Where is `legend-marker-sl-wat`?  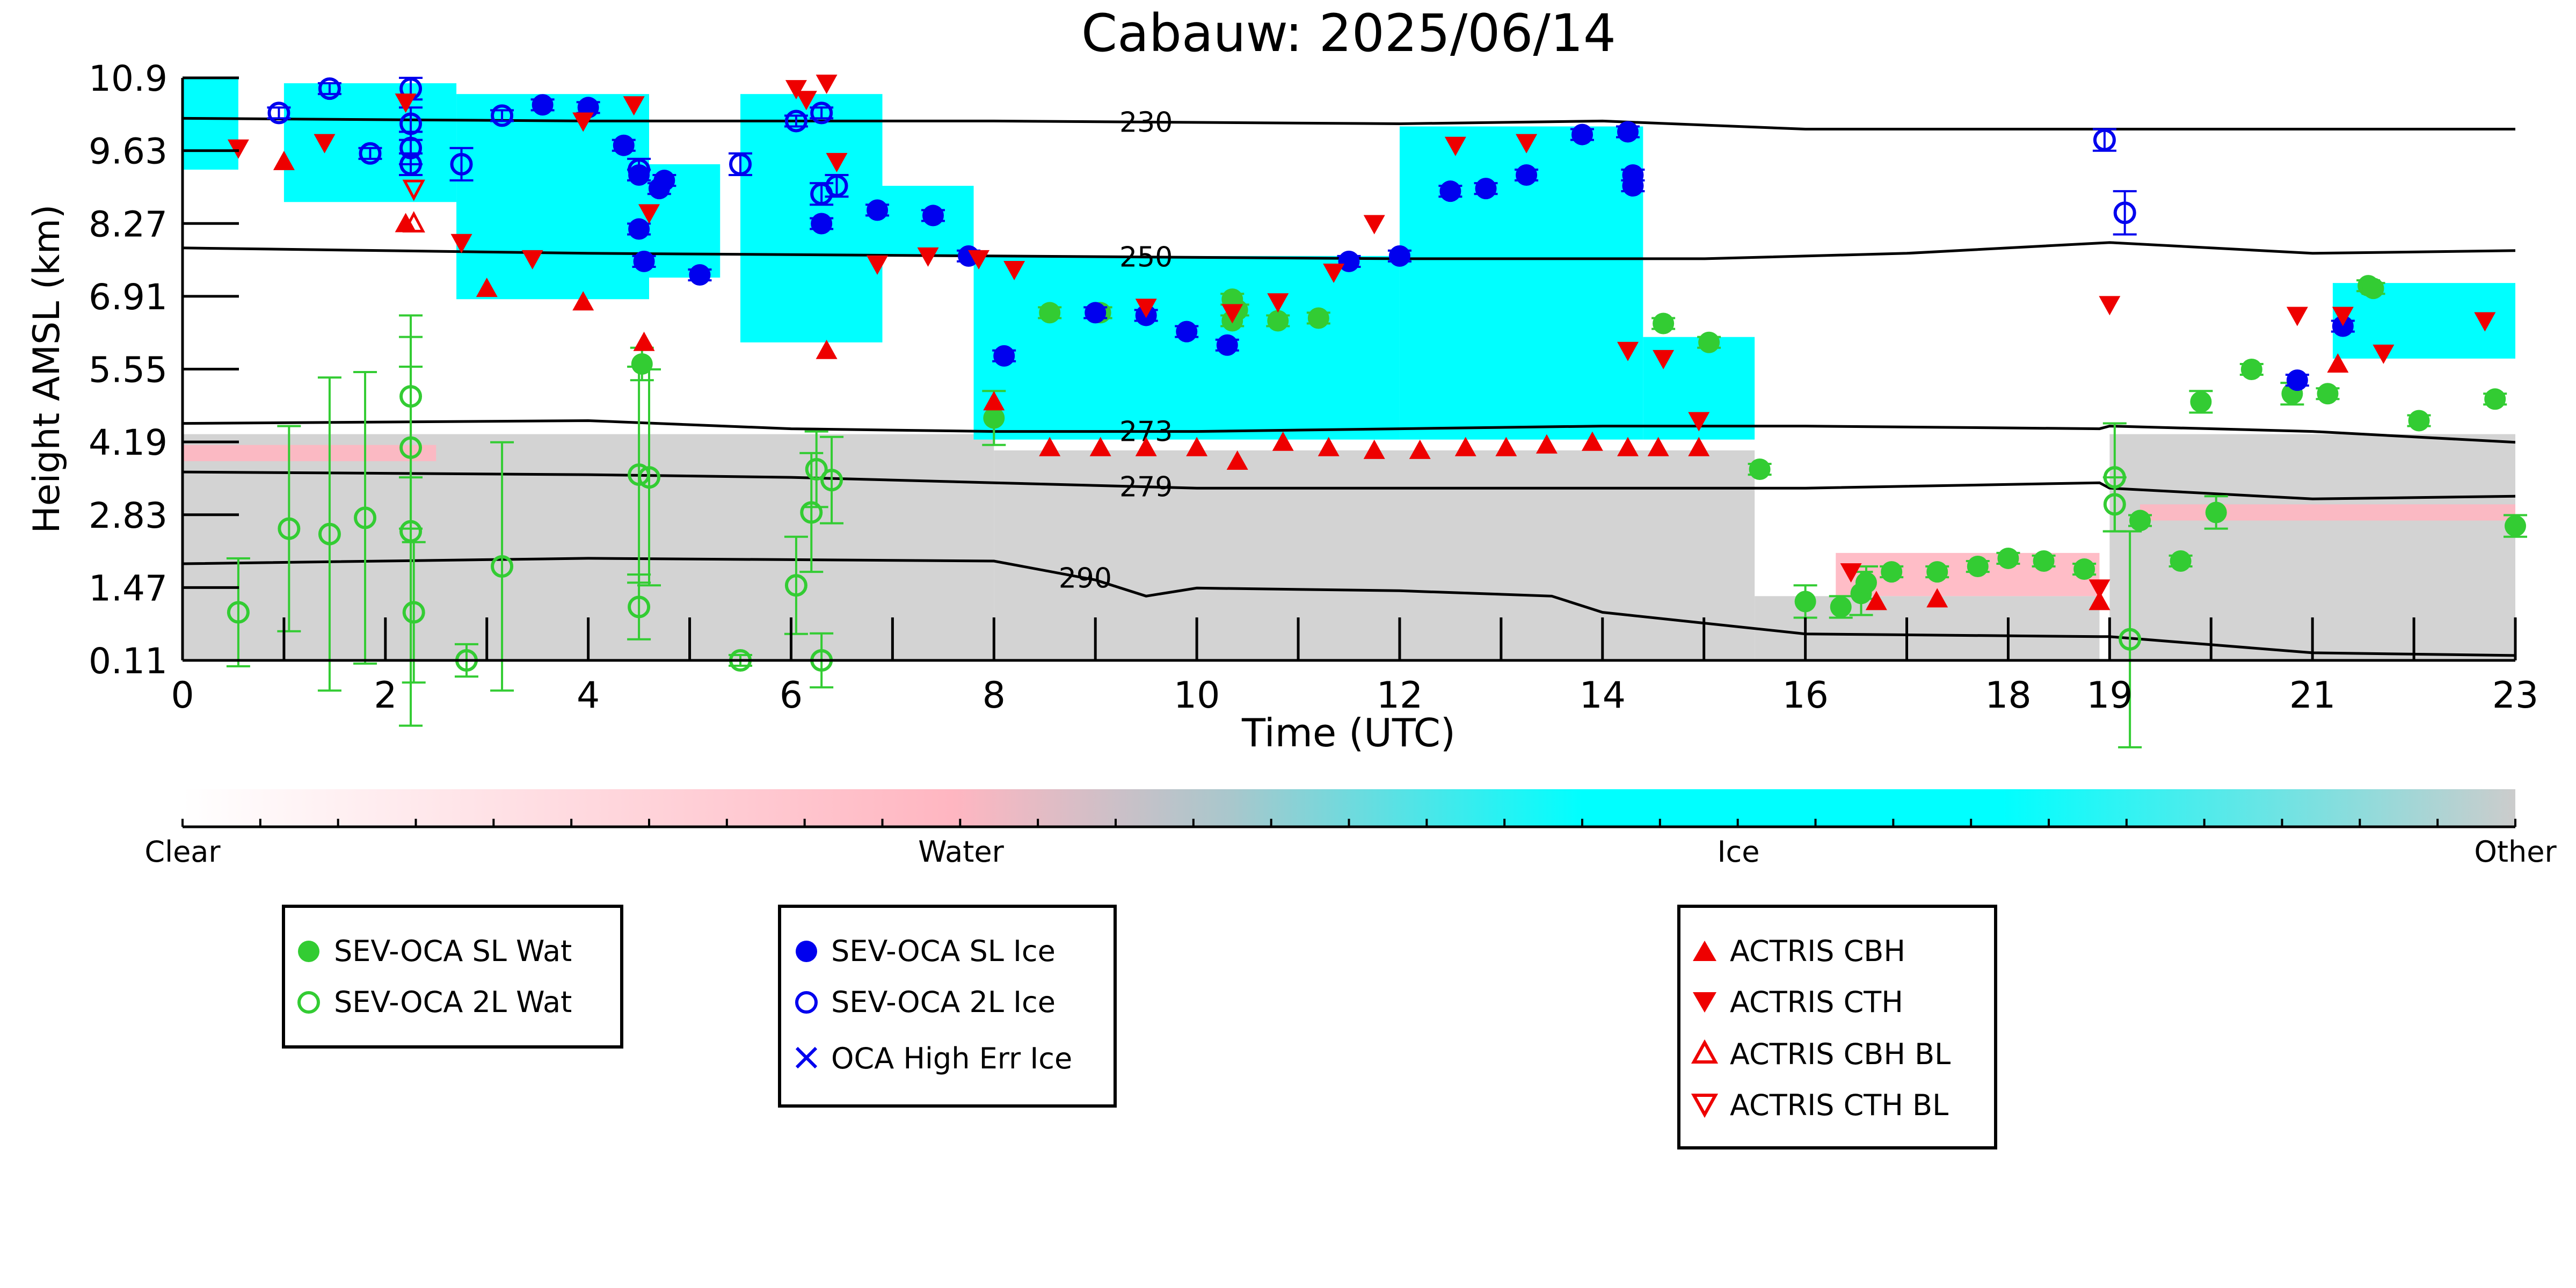
legend-marker-sl-wat is located at coordinates (308, 951).